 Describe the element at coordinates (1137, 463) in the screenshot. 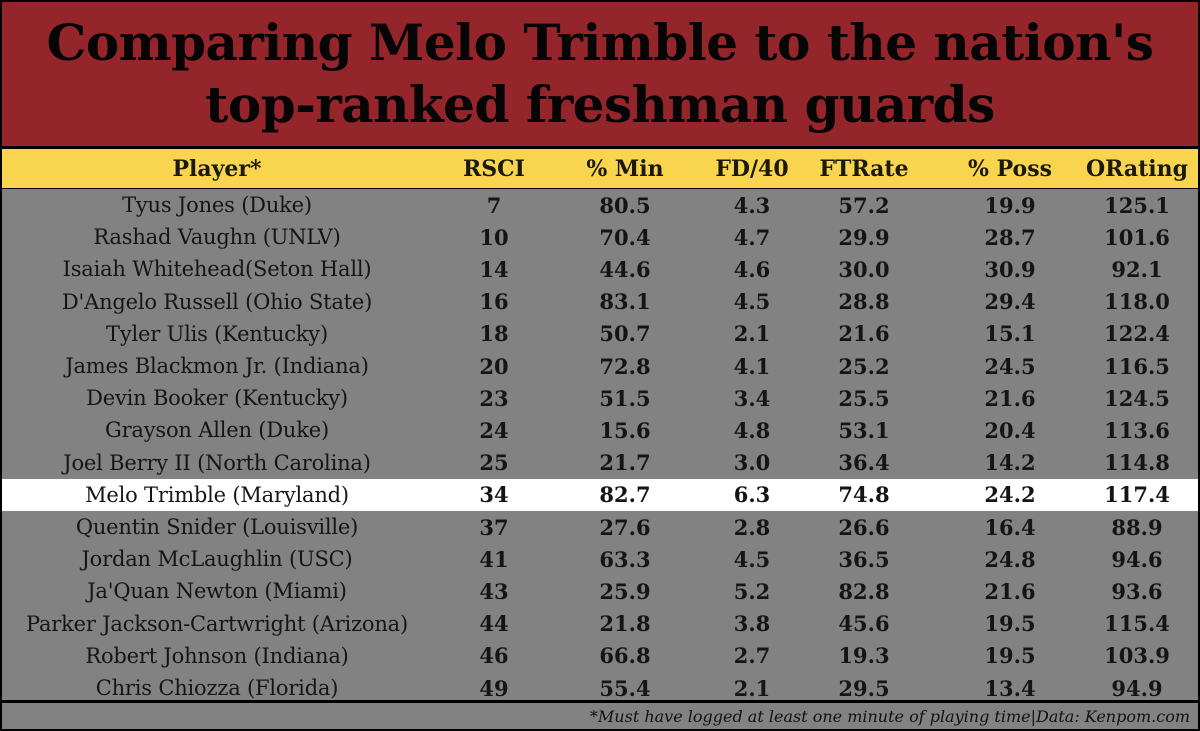

I see `cell-orating: 114.8` at that location.